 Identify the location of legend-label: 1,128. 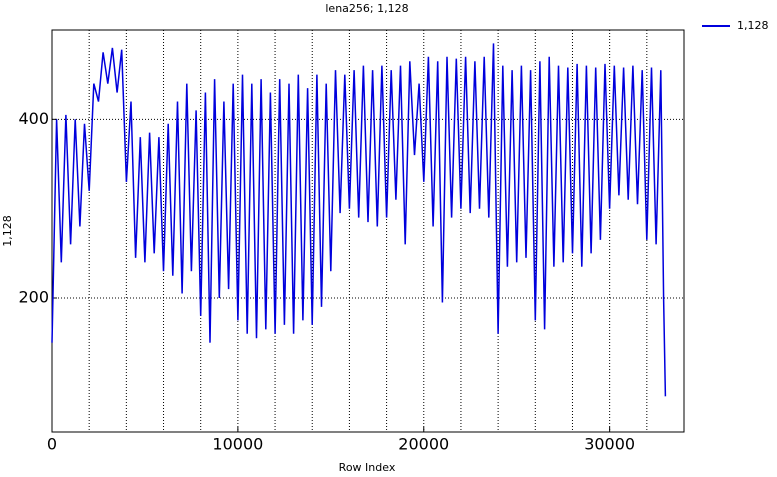
(753, 25).